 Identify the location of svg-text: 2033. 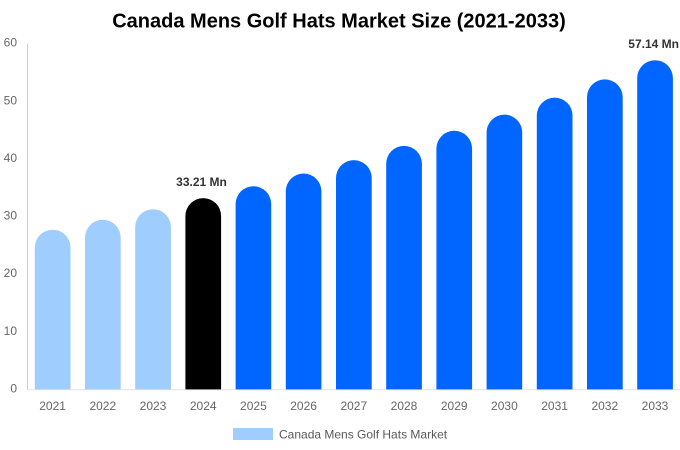
(655, 406).